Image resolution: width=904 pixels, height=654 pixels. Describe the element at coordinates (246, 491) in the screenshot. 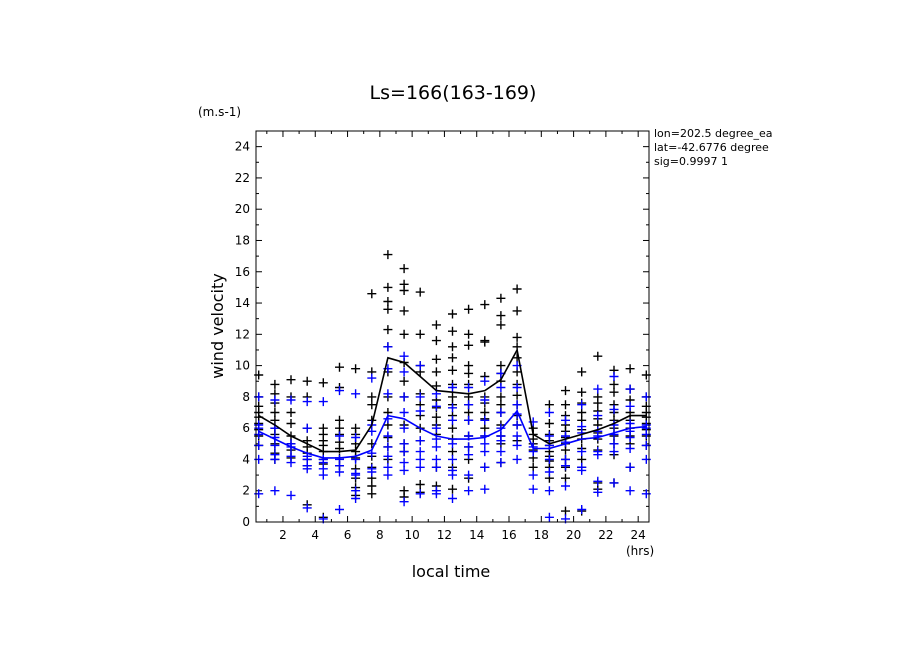

I see `y-tick-label: 2` at that location.